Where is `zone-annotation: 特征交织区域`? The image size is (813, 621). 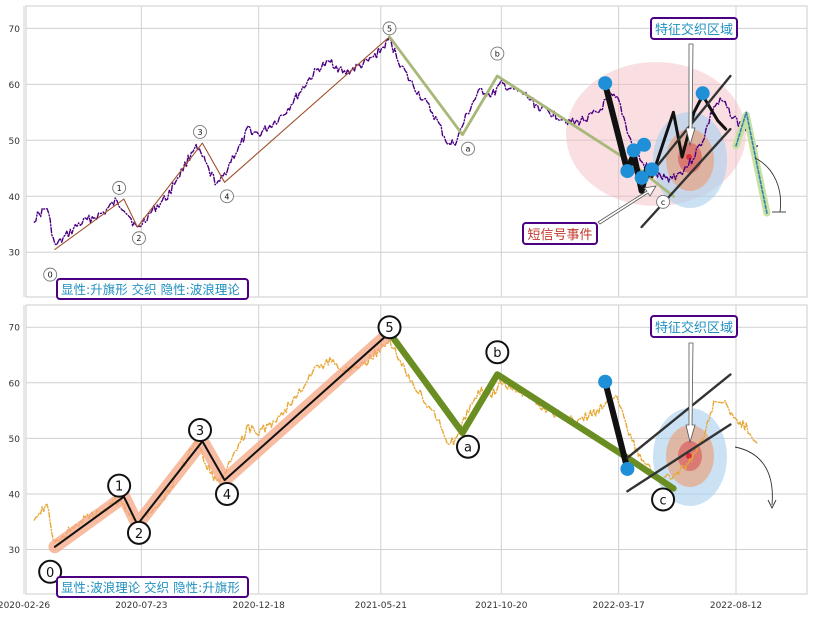
zone-annotation: 特征交织区域 is located at coordinates (694, 28).